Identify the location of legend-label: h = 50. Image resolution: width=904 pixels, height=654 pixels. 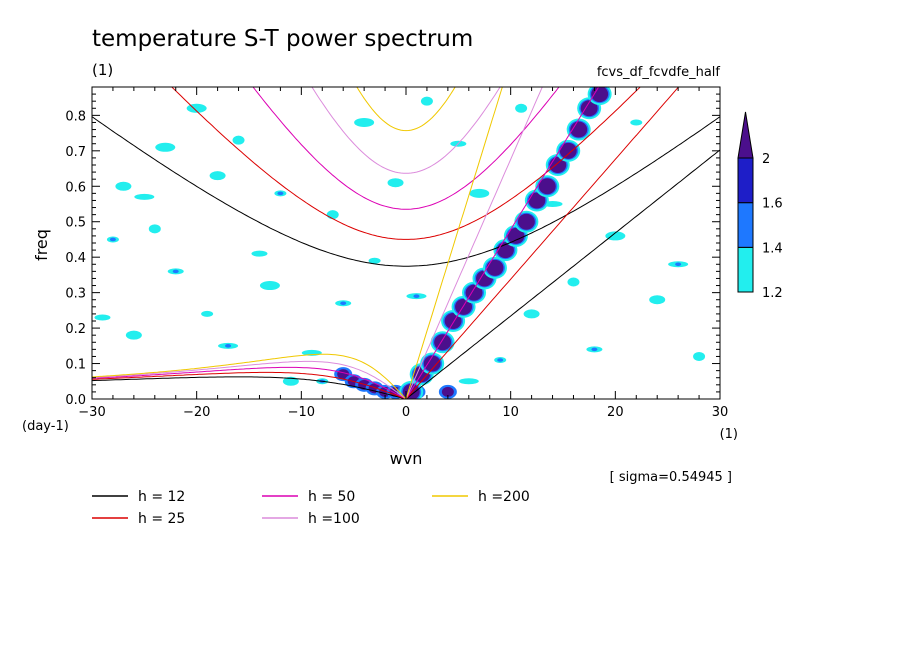
(331, 497).